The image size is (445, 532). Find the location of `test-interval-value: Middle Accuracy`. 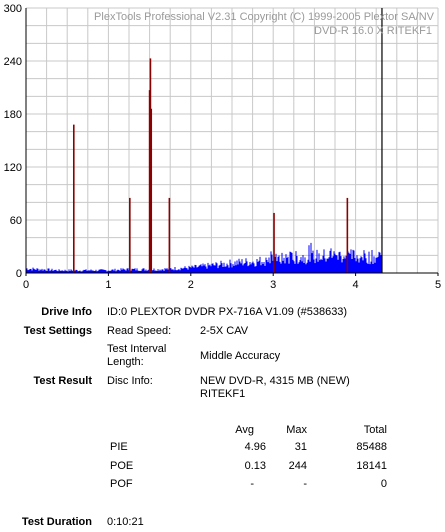

test-interval-value: Middle Accuracy is located at coordinates (240, 356).